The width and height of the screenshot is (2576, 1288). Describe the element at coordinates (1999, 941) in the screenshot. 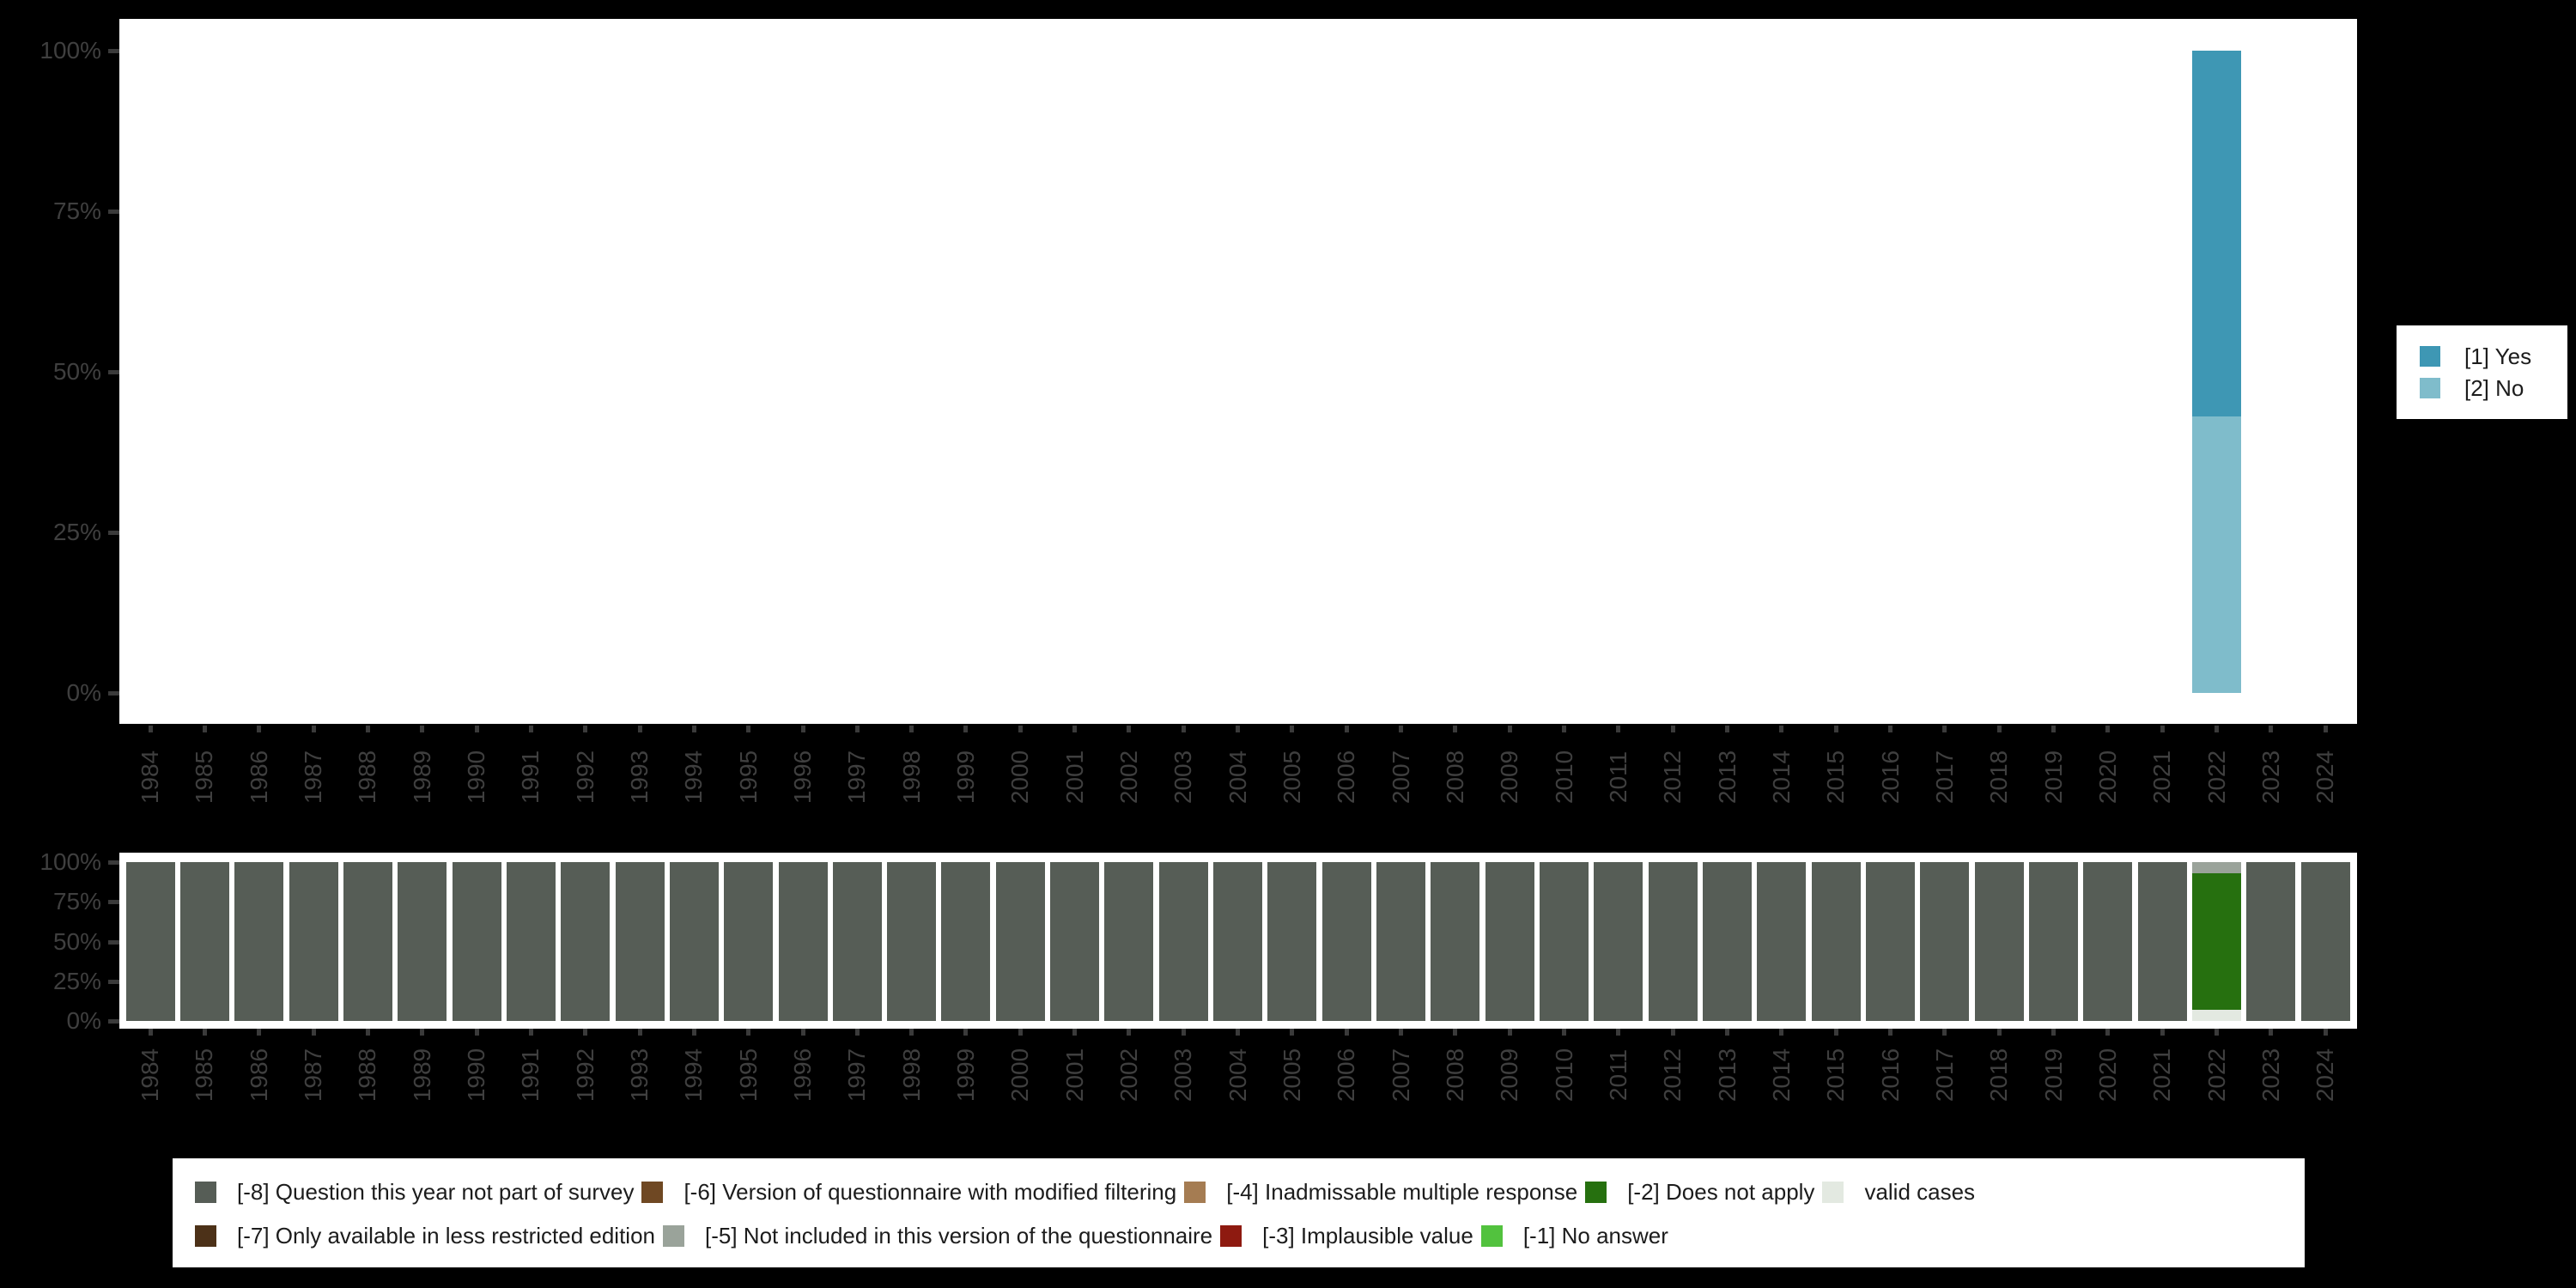

I see `bar-segment-2018-8-question-this-year-not-part-of-survey` at that location.